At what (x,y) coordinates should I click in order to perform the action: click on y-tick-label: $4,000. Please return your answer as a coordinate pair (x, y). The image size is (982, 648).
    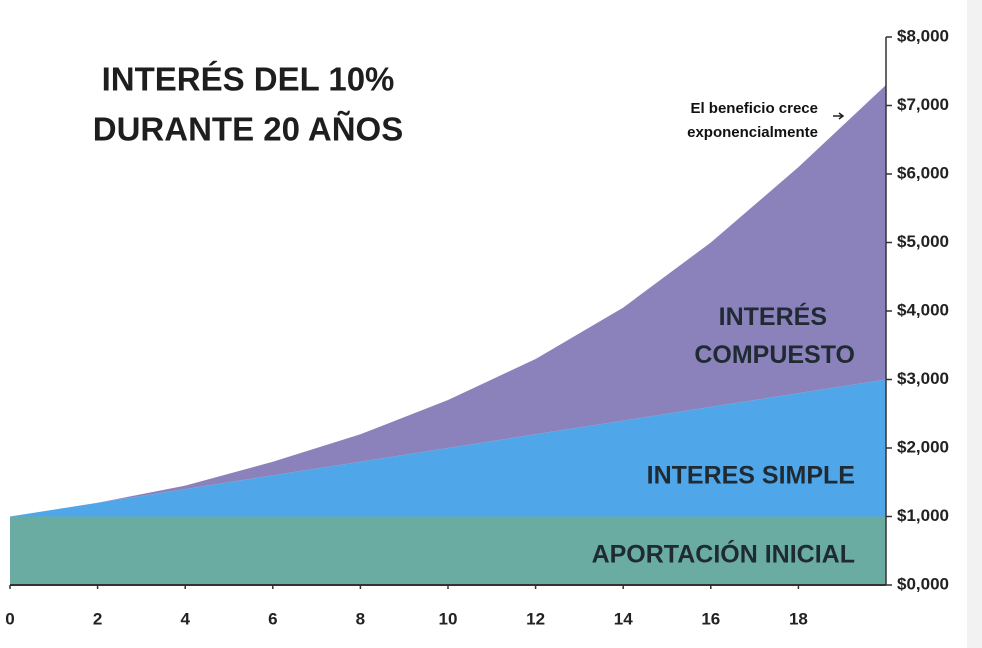
    Looking at the image, I should click on (923, 309).